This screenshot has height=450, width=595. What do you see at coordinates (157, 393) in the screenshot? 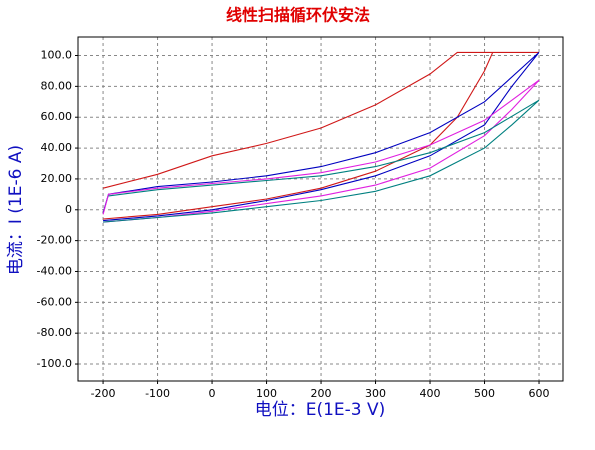
I see `x-tick-label: -100` at bounding box center [157, 393].